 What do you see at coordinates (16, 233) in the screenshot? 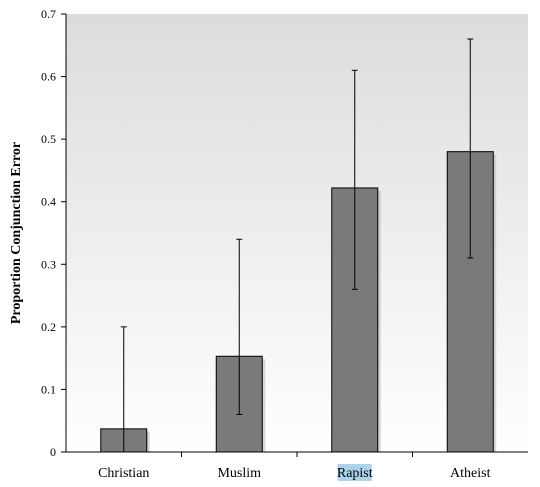
I see `y-axis-title: Proportion Conjunction Error` at bounding box center [16, 233].